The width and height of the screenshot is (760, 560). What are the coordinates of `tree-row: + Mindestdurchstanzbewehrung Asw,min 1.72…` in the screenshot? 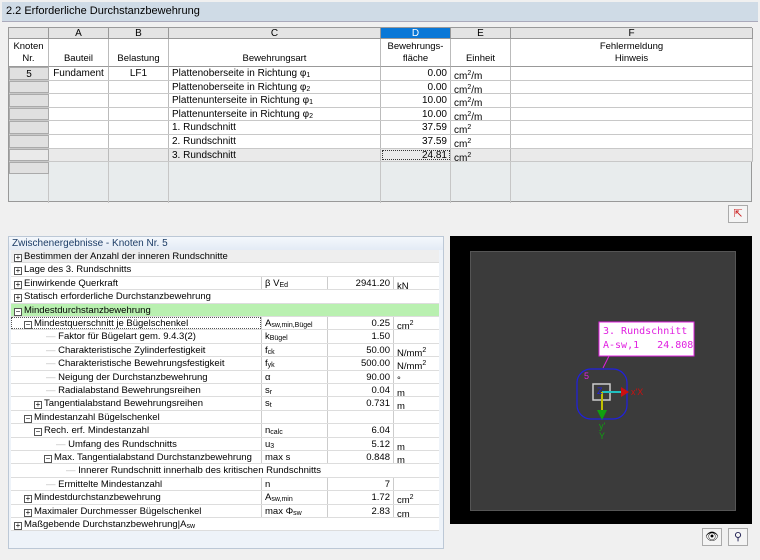 It's located at (225, 498).